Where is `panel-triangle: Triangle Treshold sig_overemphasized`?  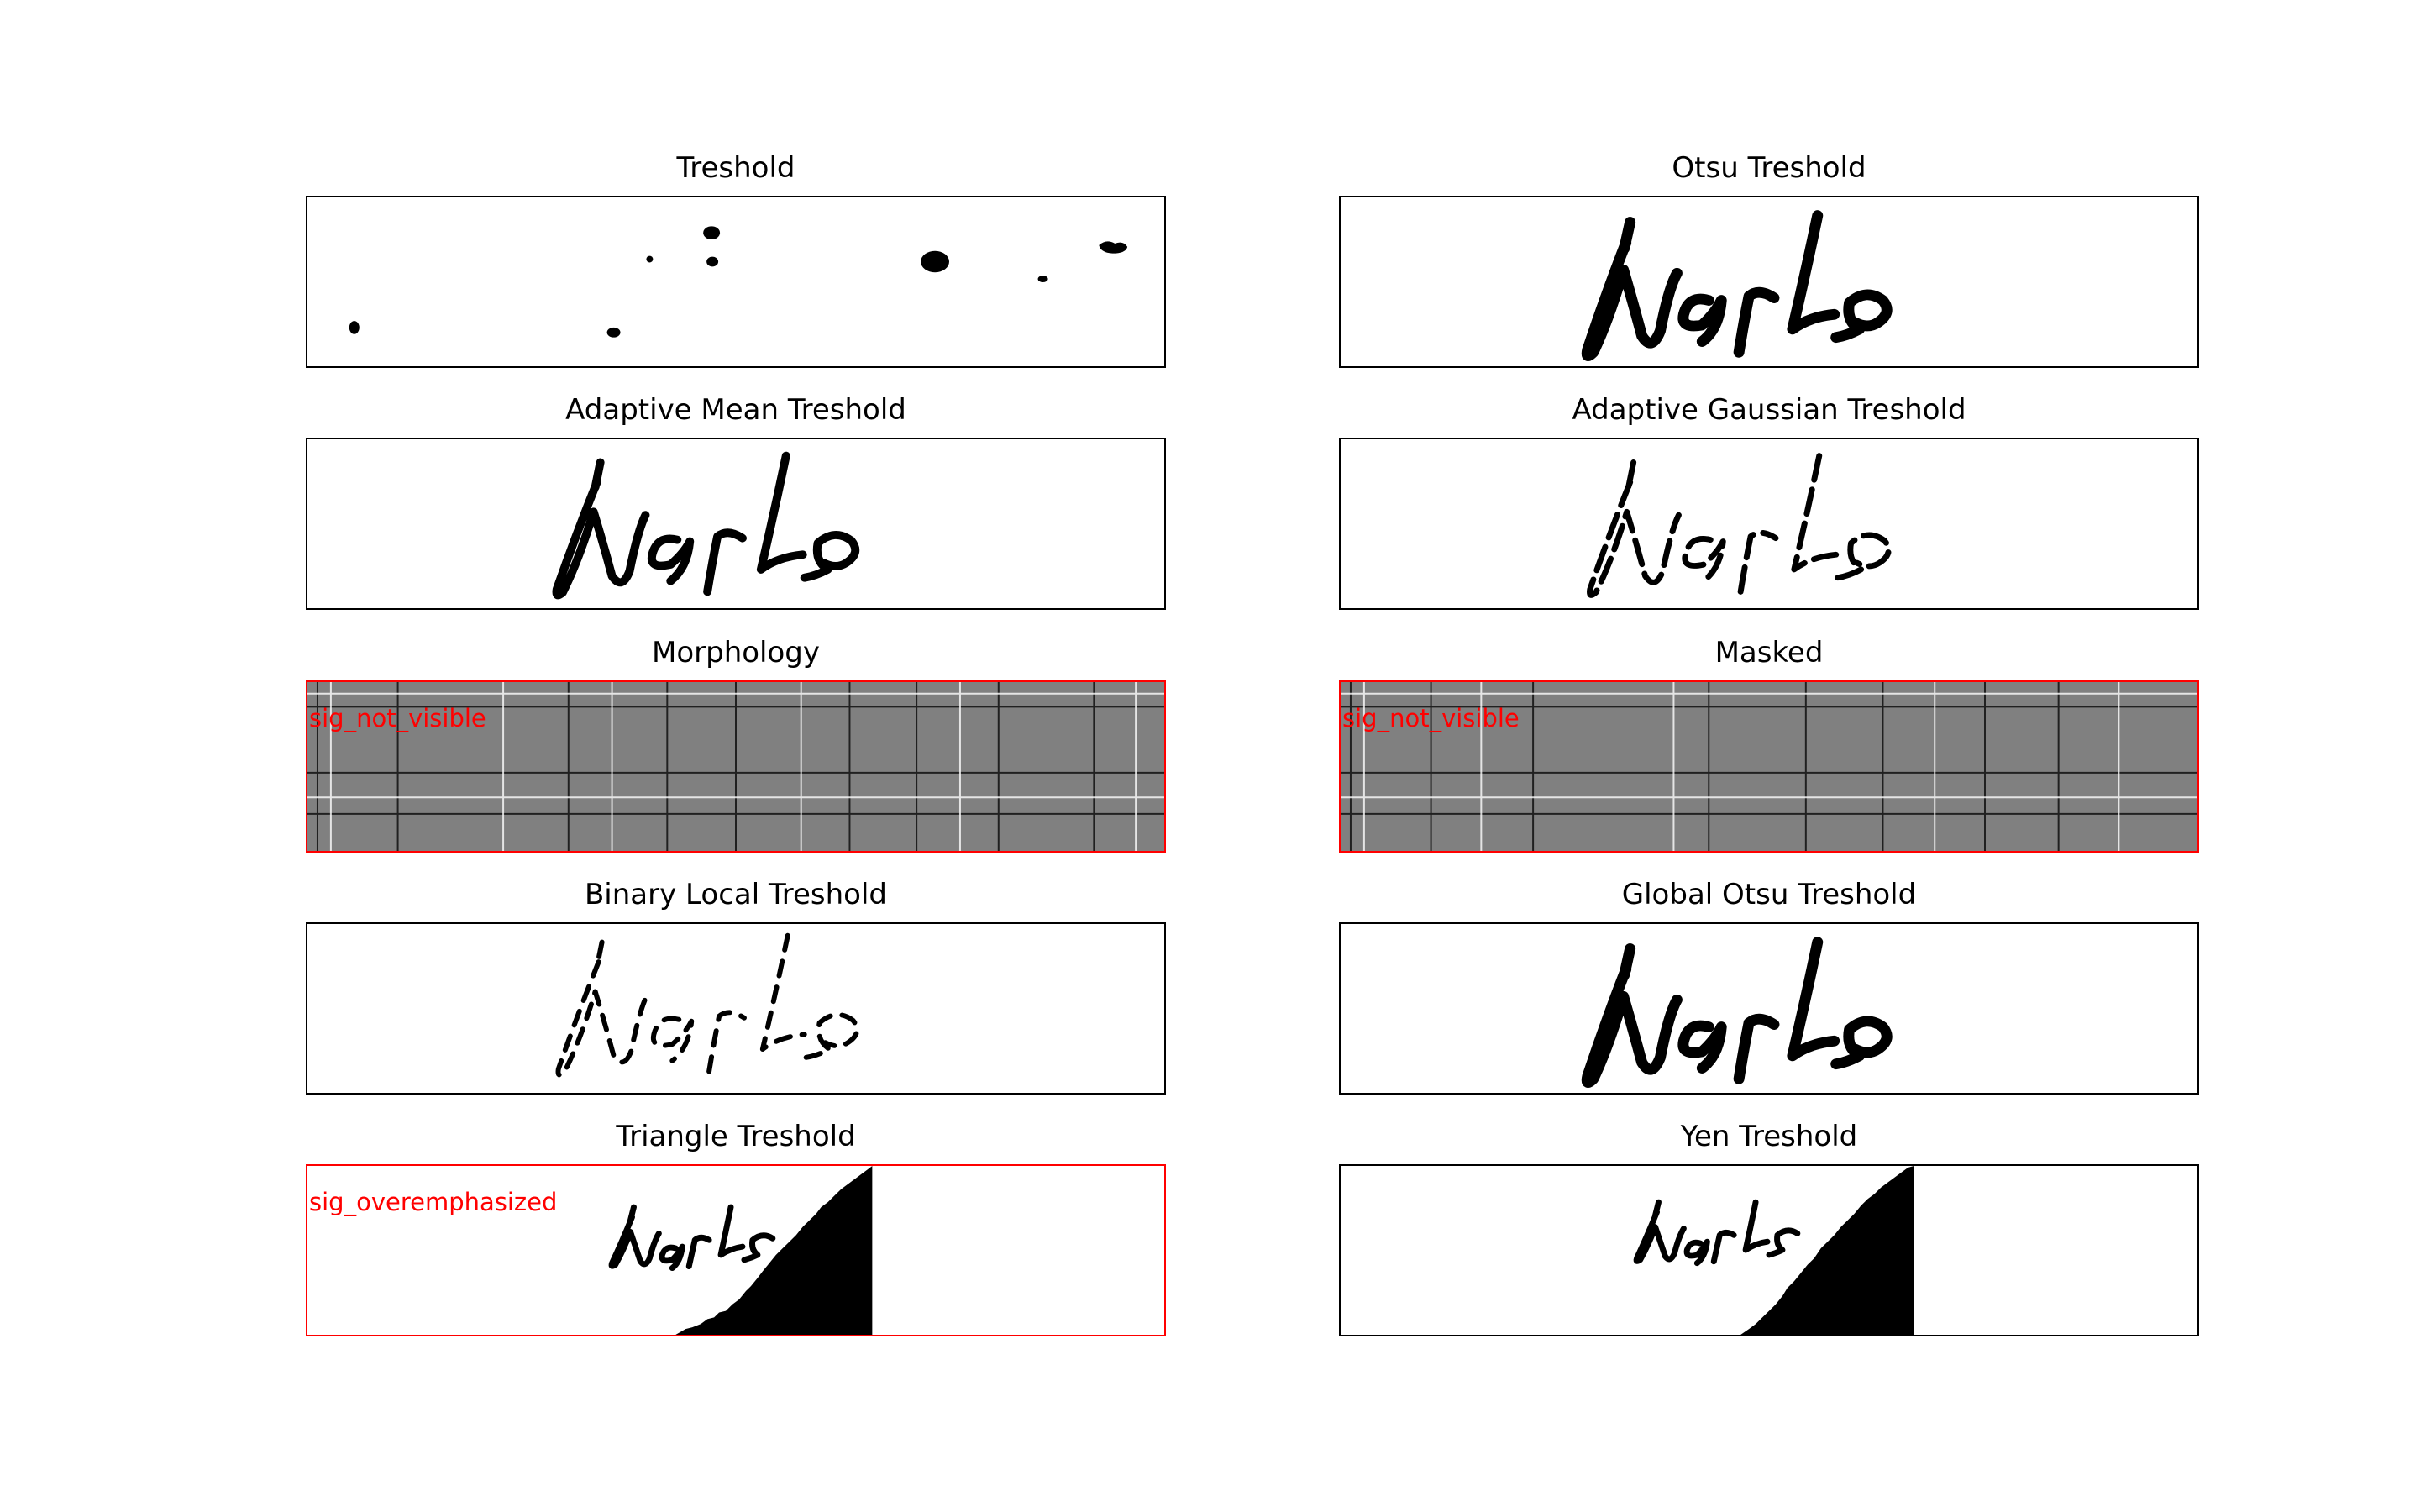 panel-triangle: Triangle Treshold sig_overemphasized is located at coordinates (736, 1228).